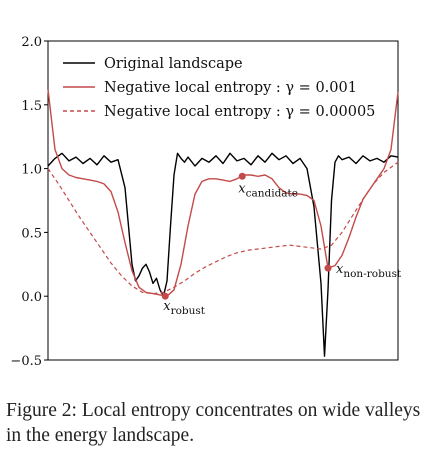 The image size is (433, 471). Describe the element at coordinates (242, 176) in the screenshot. I see `marker-candidate` at that location.